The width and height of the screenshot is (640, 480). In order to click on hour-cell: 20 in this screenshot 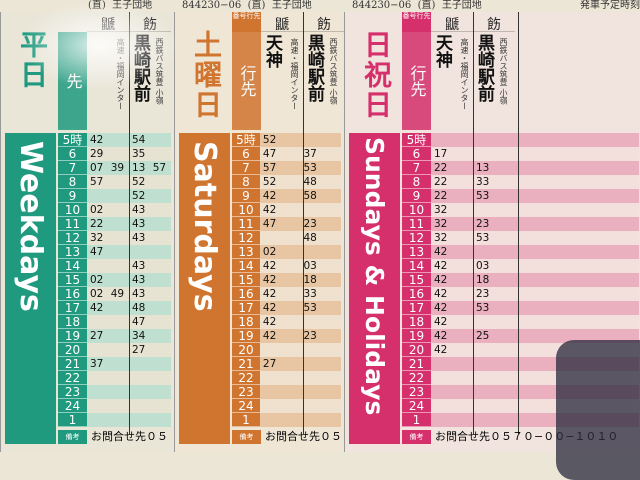, I will do `click(416, 350)`.